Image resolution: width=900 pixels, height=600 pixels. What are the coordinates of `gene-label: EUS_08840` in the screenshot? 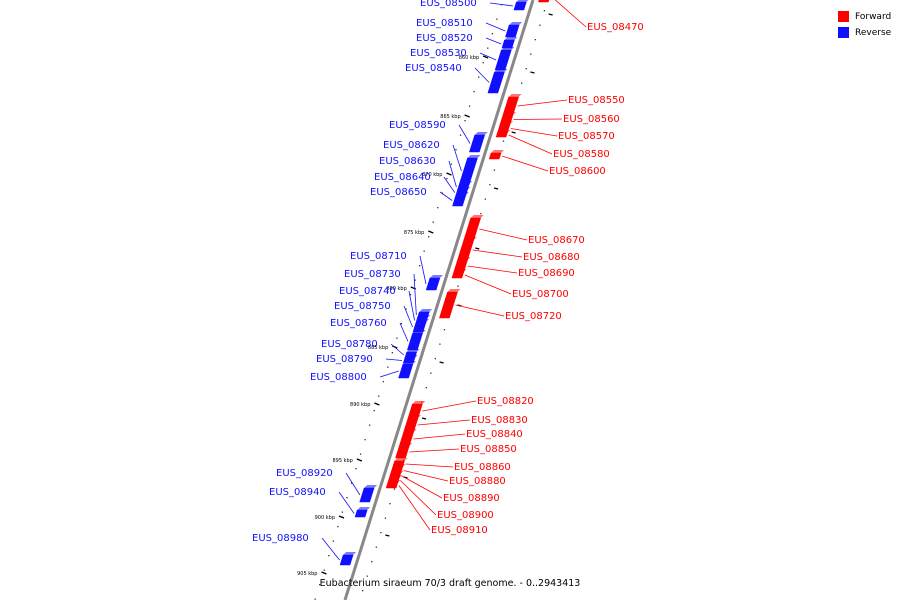 It's located at (494, 434).